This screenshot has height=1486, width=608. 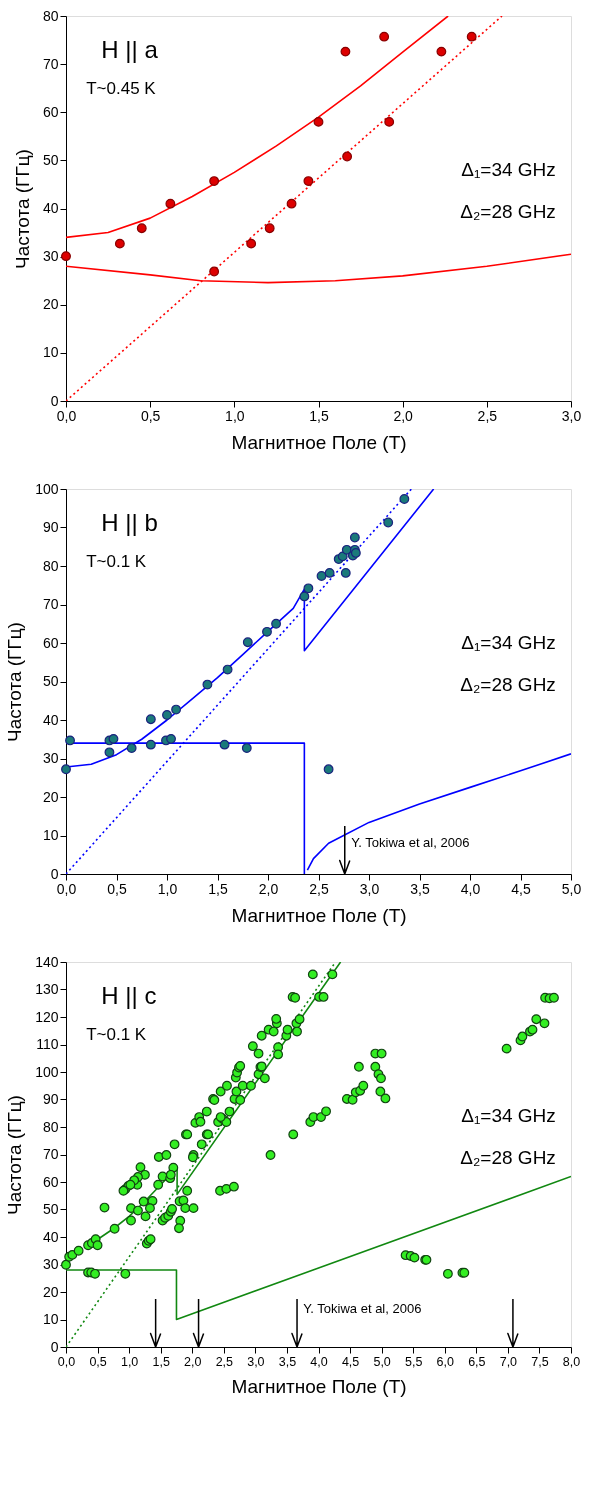 I want to click on y-tick-label: 120, so click(x=47, y=1016).